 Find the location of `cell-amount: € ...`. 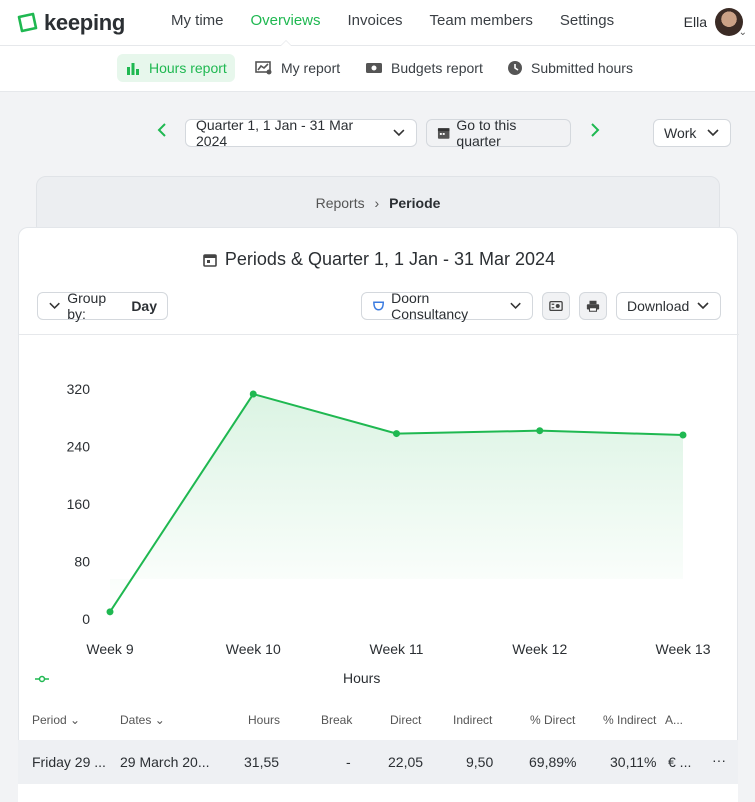

cell-amount: € ... is located at coordinates (680, 762).